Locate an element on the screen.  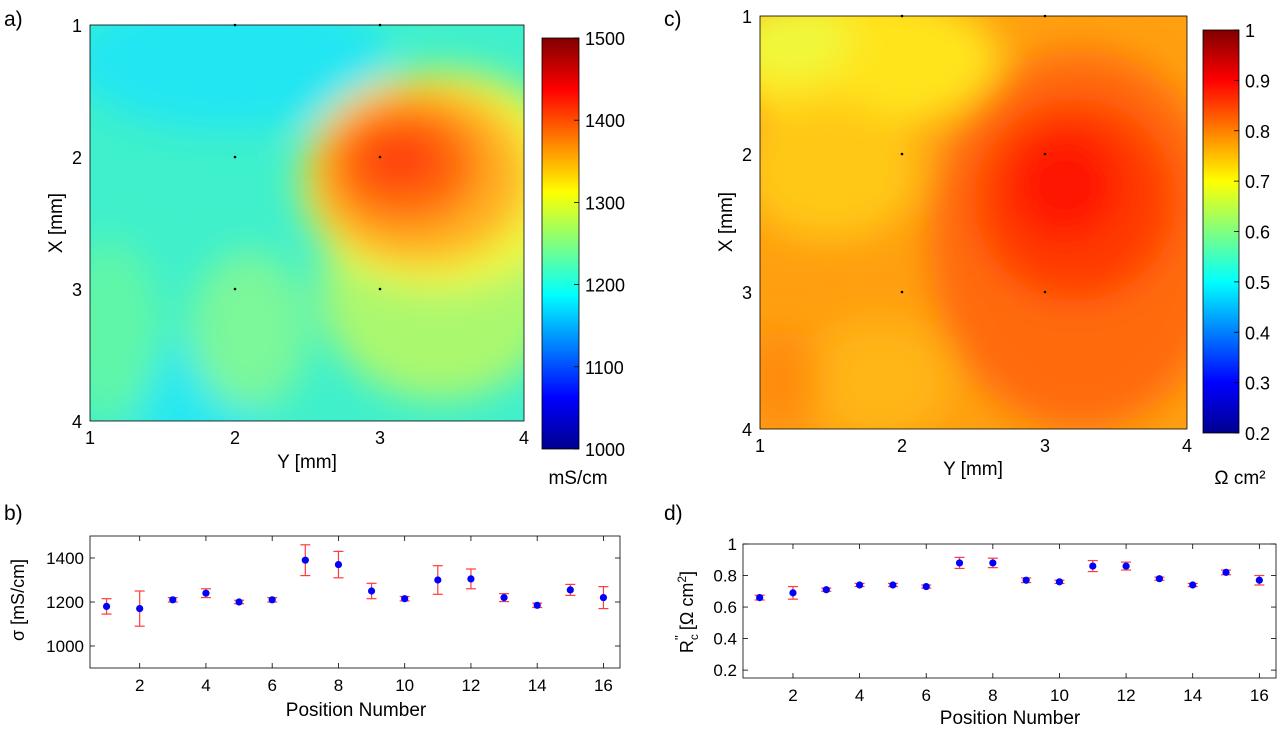
b-ytick-label: 1000 is located at coordinates (65, 646).